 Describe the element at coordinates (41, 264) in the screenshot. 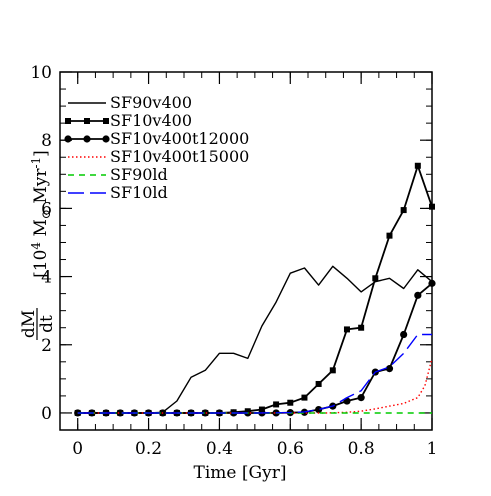

I see `y-units-prefix: [10` at that location.